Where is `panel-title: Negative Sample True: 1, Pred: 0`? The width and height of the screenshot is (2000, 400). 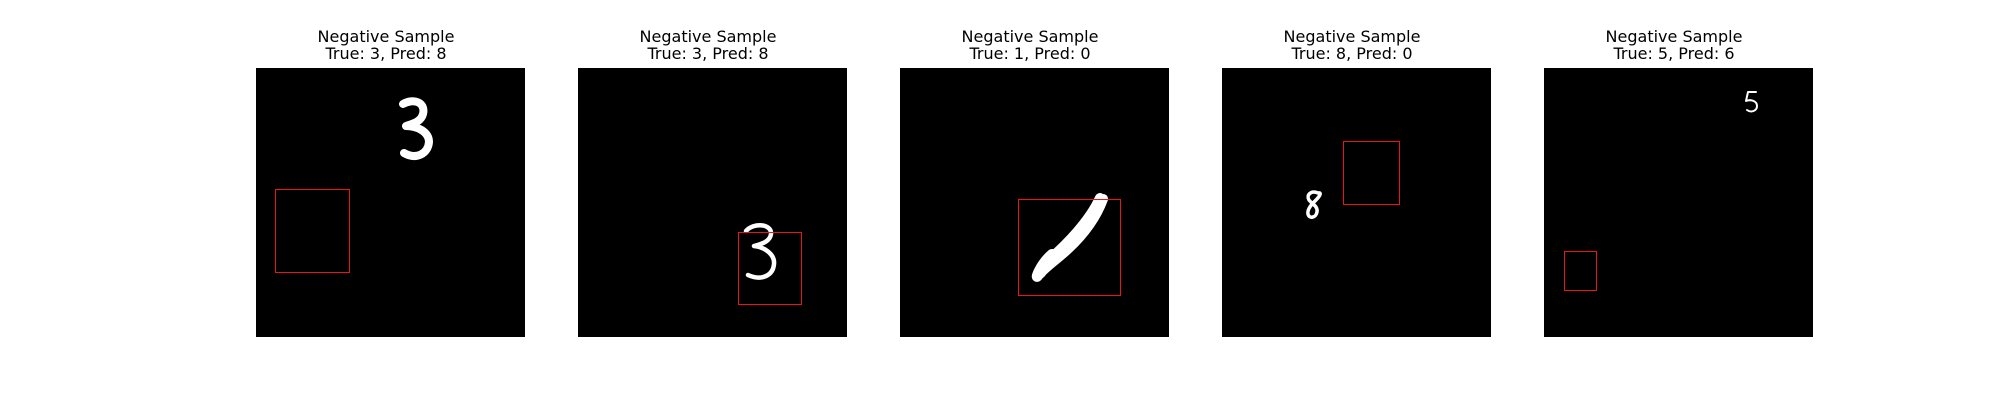 panel-title: Negative Sample True: 1, Pred: 0 is located at coordinates (1030, 45).